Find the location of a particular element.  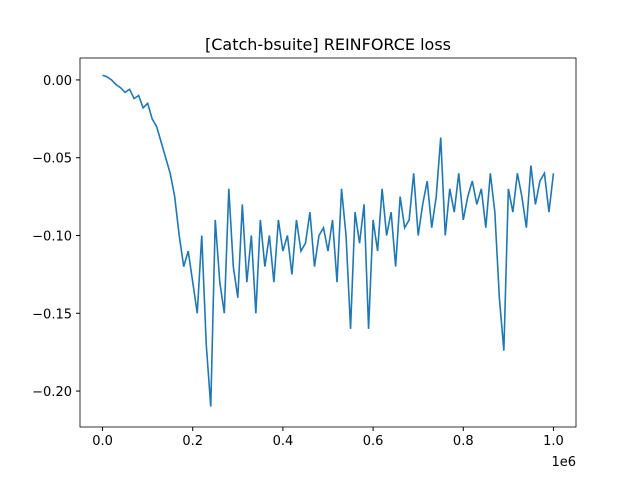

x-tick-label: 0.8 is located at coordinates (463, 441).